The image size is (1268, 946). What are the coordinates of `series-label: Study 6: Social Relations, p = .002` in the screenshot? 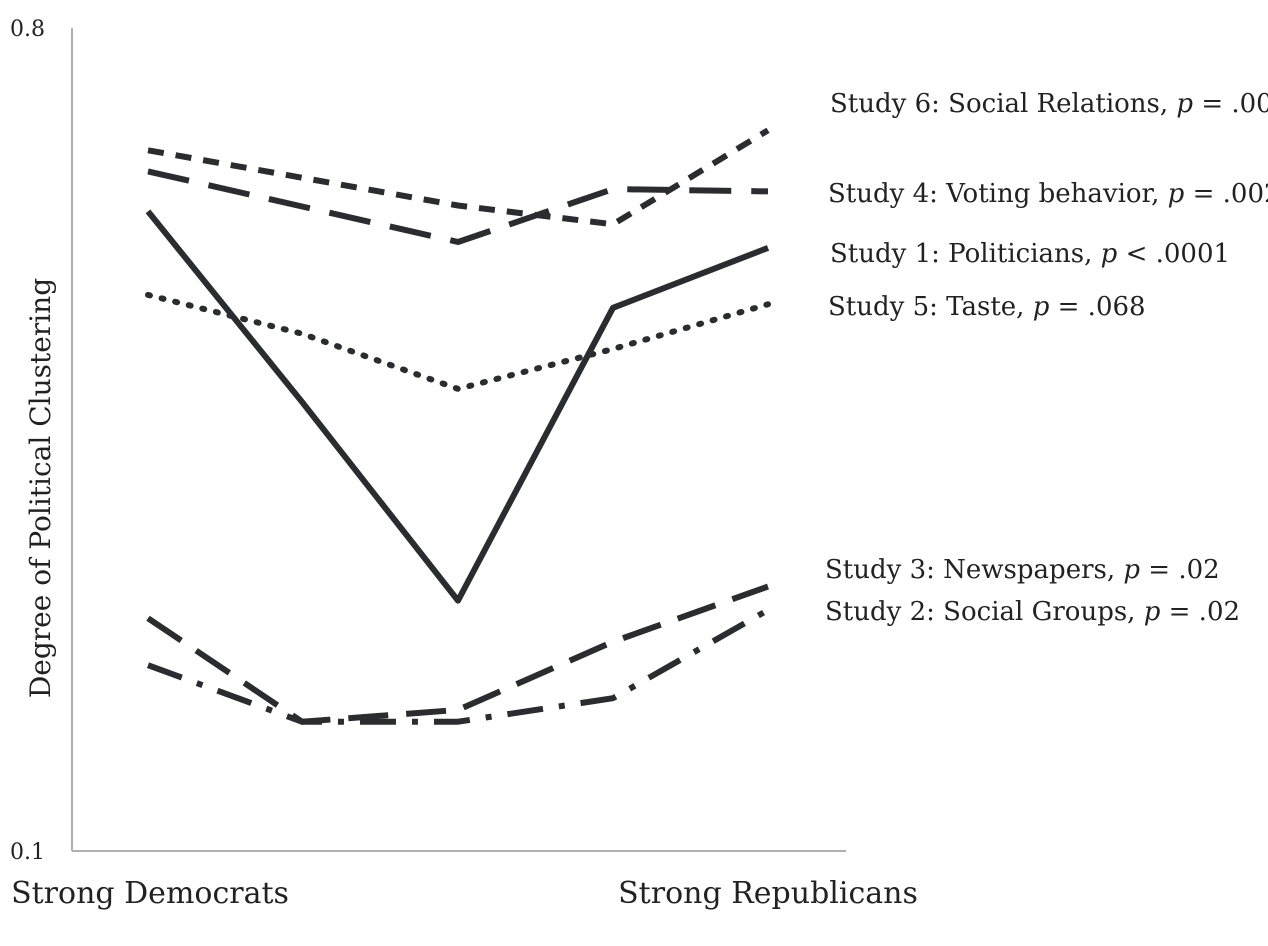 It's located at (1049, 104).